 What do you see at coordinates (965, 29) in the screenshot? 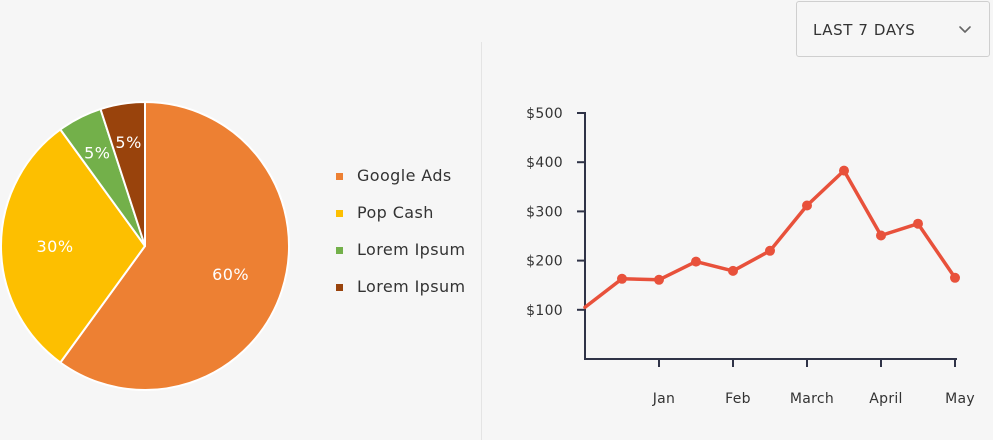
I see `chevron-down-icon` at bounding box center [965, 29].